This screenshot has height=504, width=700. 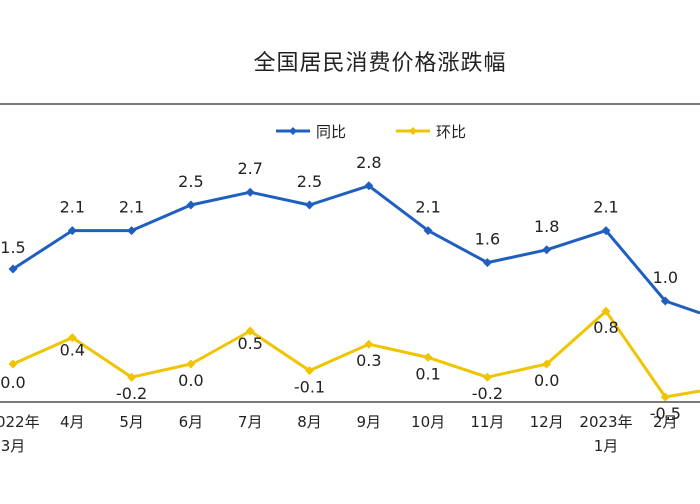 I want to click on x-tick-label: 9月, so click(x=369, y=422).